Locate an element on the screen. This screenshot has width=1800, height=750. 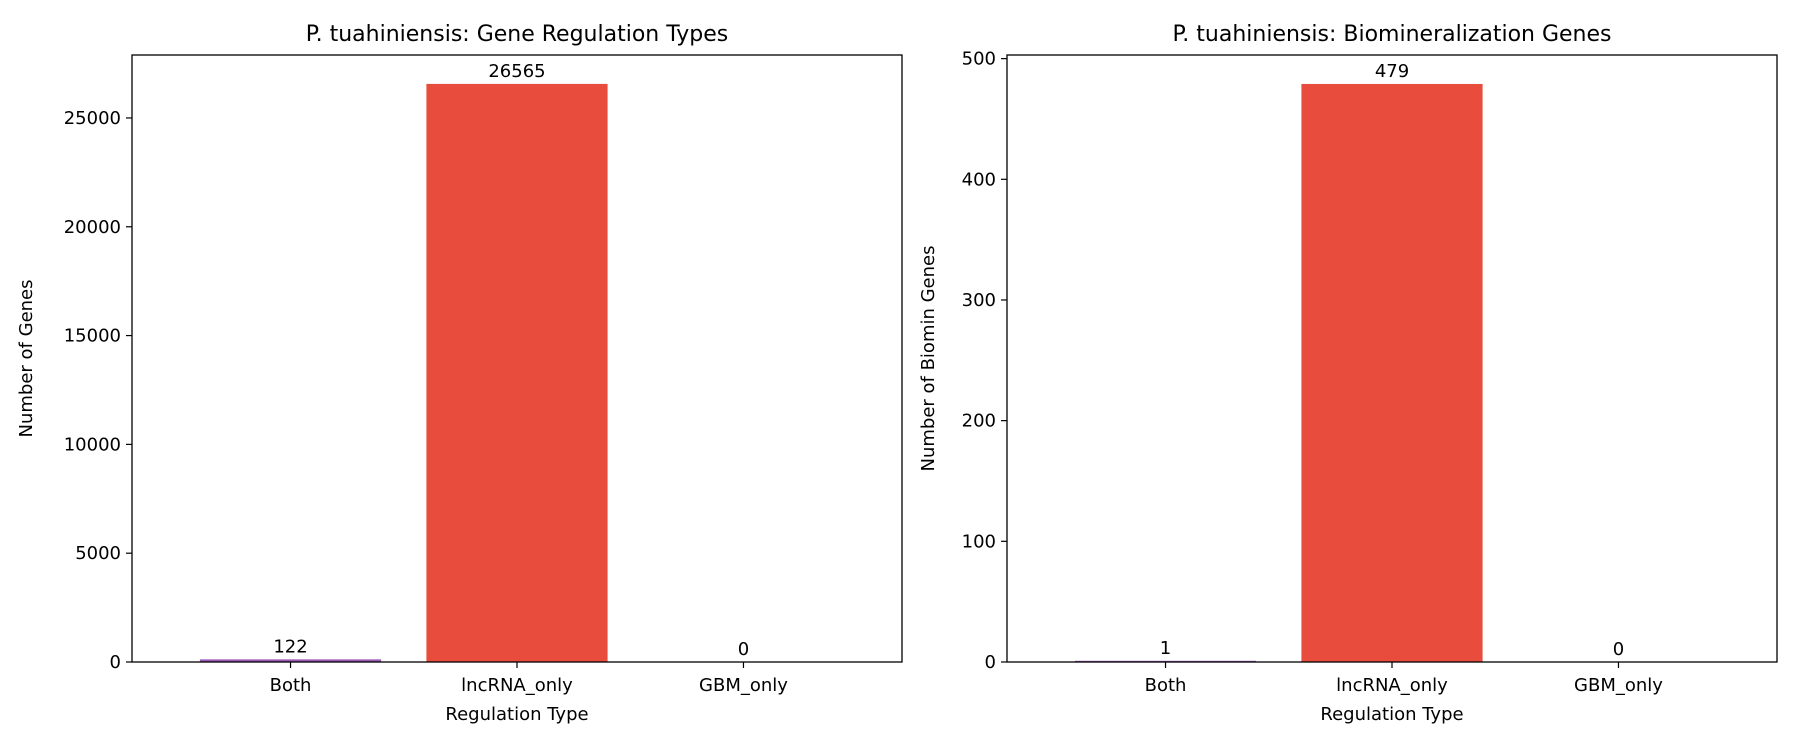
chart-title: P. tuahiniensis: Biomineralization Genes is located at coordinates (1391, 34).